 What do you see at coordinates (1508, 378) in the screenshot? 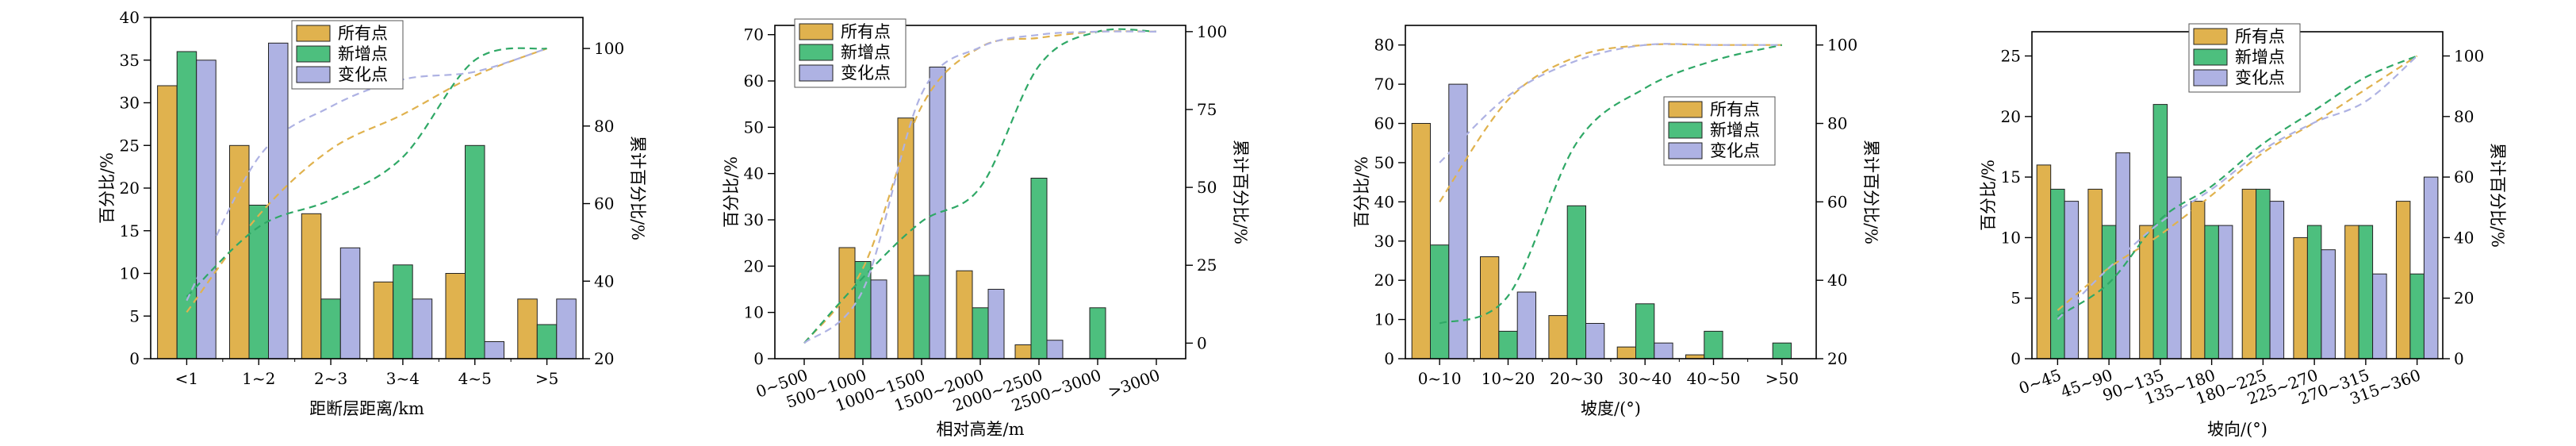
I see `xtick-label: 10~20` at bounding box center [1508, 378].